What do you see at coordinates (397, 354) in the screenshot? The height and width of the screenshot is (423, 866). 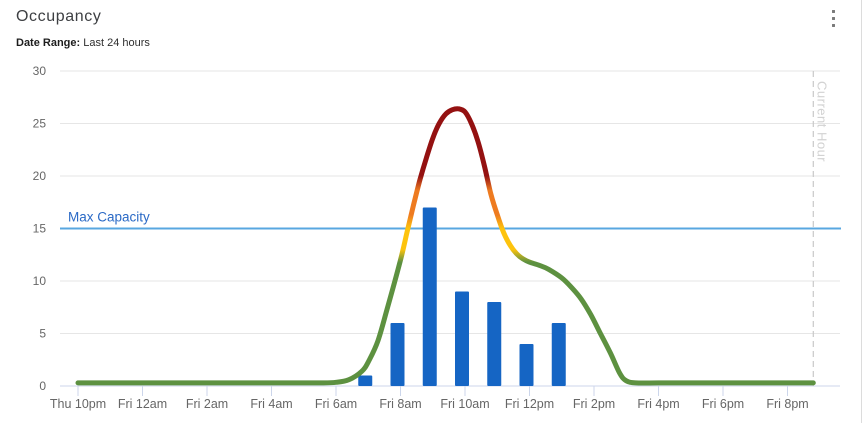 I see `occupancy-bar-fri-8am` at bounding box center [397, 354].